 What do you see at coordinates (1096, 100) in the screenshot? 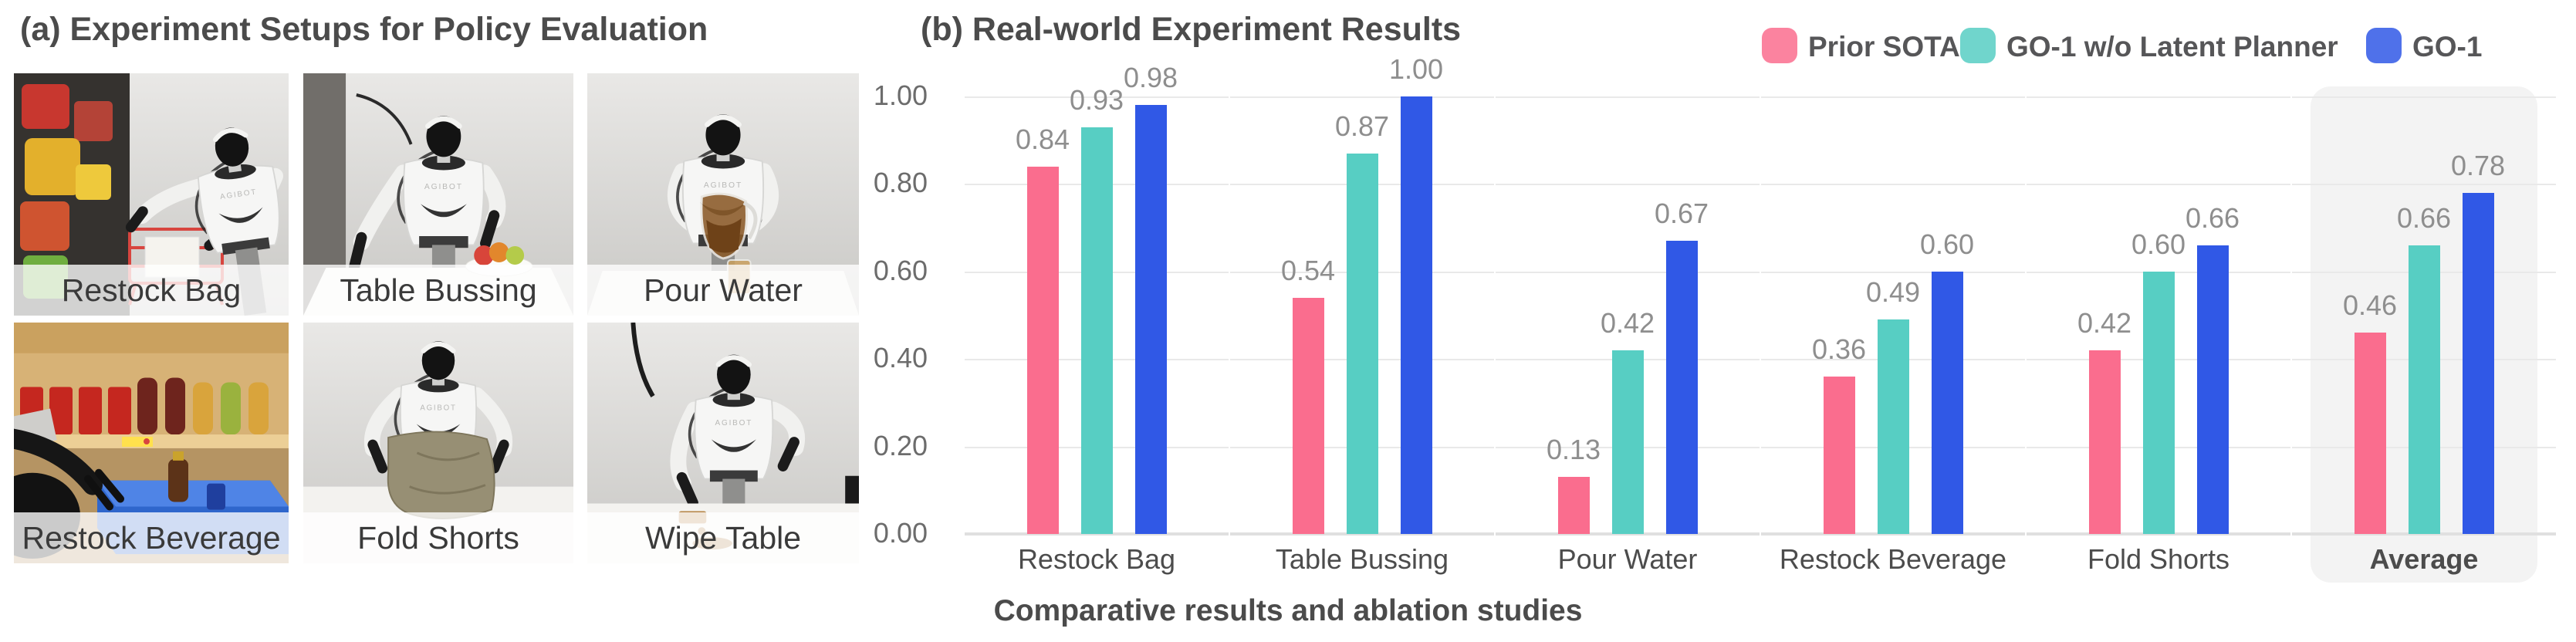
I see `bar-value-label: 0.93` at bounding box center [1096, 100].